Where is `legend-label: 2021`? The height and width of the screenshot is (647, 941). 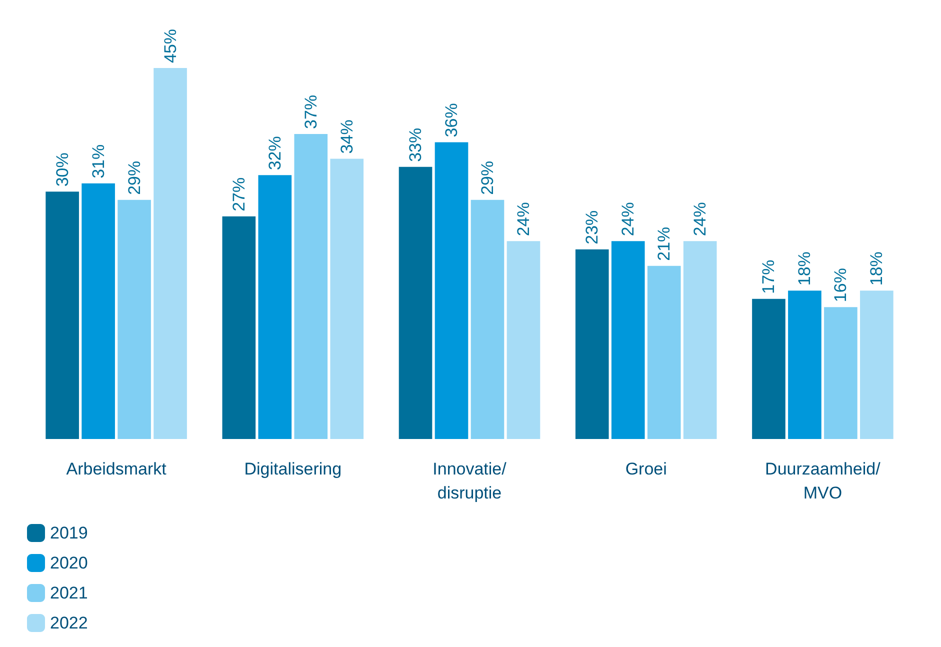 legend-label: 2021 is located at coordinates (69, 593).